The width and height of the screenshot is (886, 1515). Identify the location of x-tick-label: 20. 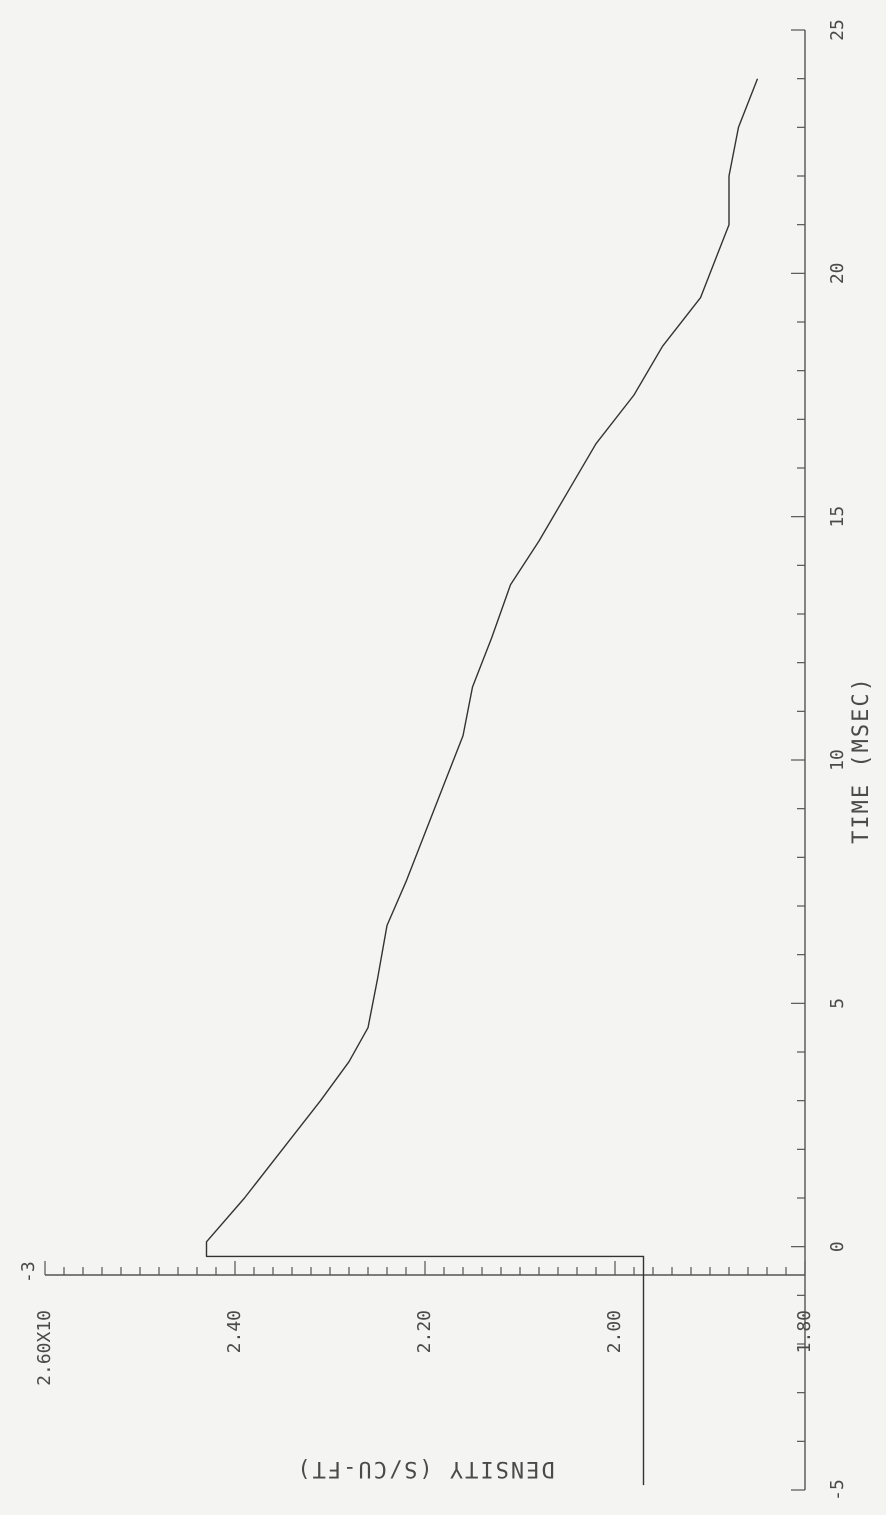
(837, 273).